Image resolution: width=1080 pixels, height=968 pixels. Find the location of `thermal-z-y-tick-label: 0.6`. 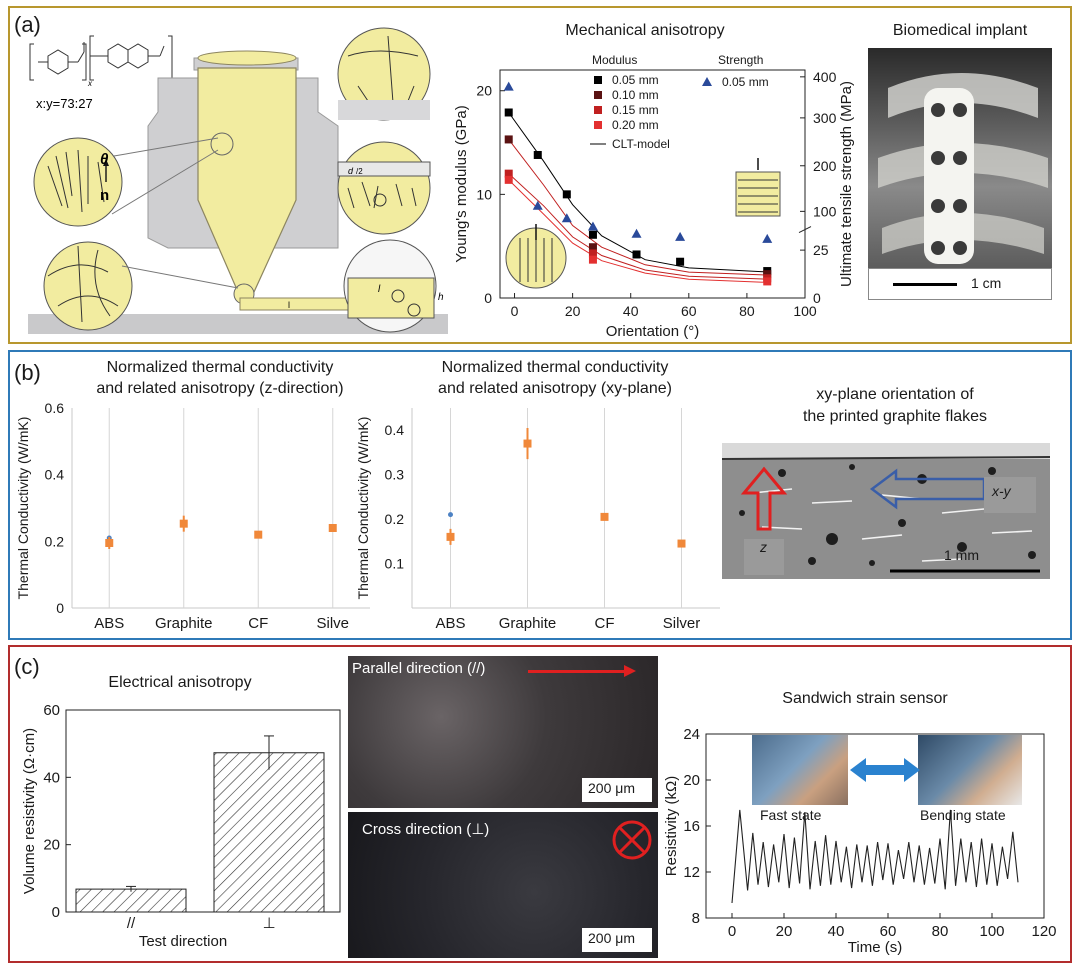

thermal-z-y-tick-label: 0.6 is located at coordinates (55, 408).